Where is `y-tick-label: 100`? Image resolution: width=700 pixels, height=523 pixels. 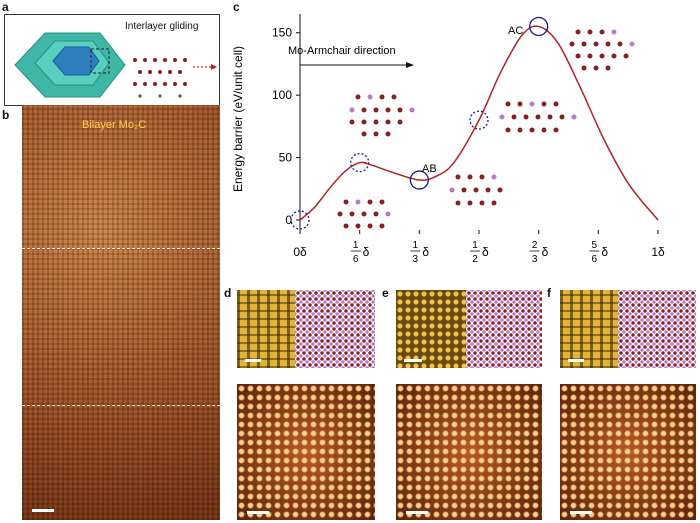 y-tick-label: 100 is located at coordinates (282, 95).